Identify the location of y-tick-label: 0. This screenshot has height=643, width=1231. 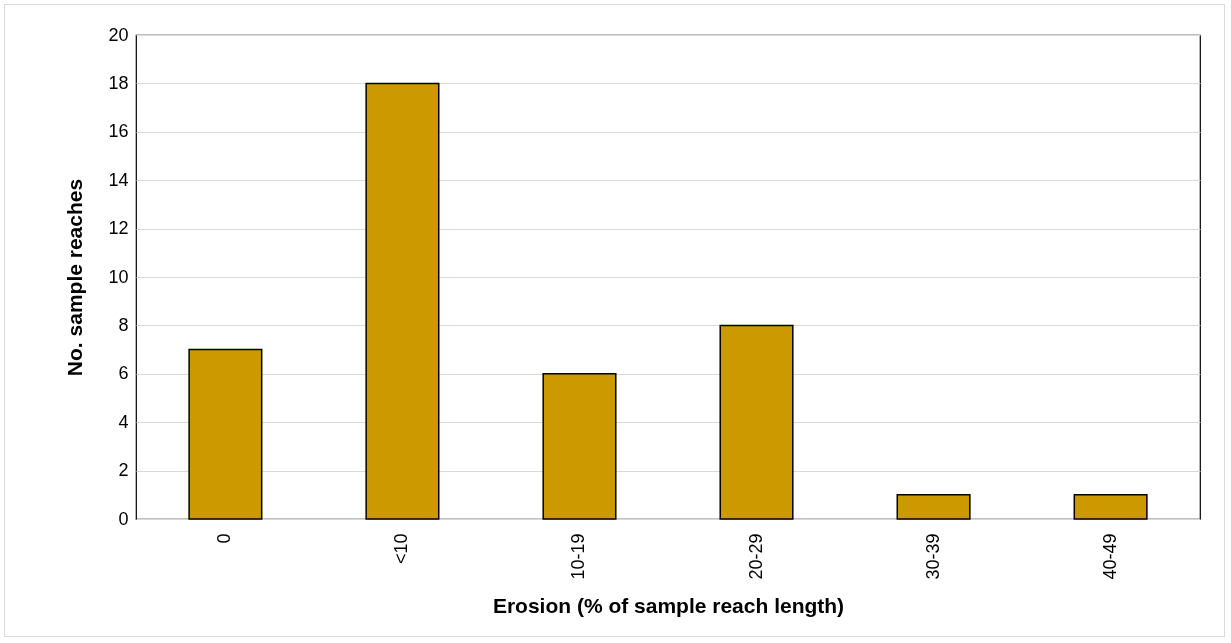
(123, 518).